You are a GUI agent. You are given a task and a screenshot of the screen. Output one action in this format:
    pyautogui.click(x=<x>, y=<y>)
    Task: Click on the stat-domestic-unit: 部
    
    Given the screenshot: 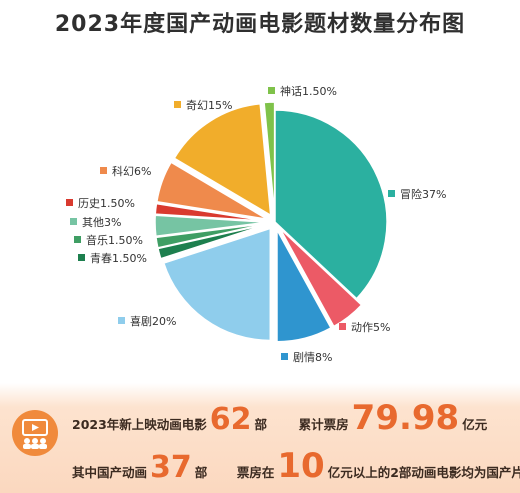 What is the action you would take?
    pyautogui.click(x=201, y=472)
    